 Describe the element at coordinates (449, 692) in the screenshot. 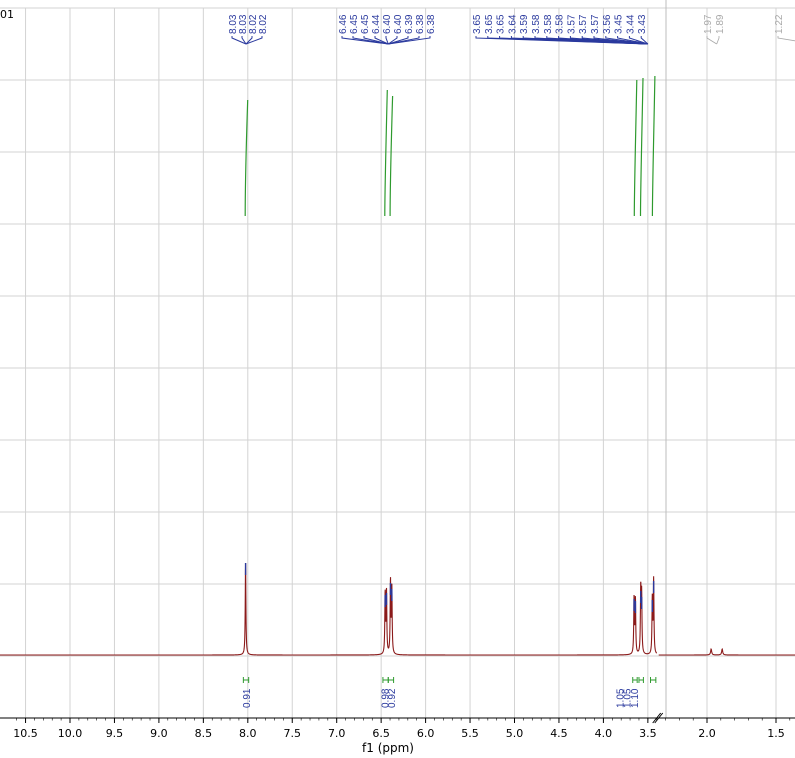

I see `integral-labels: 0.91 0.980.92 1.051.051.10` at that location.